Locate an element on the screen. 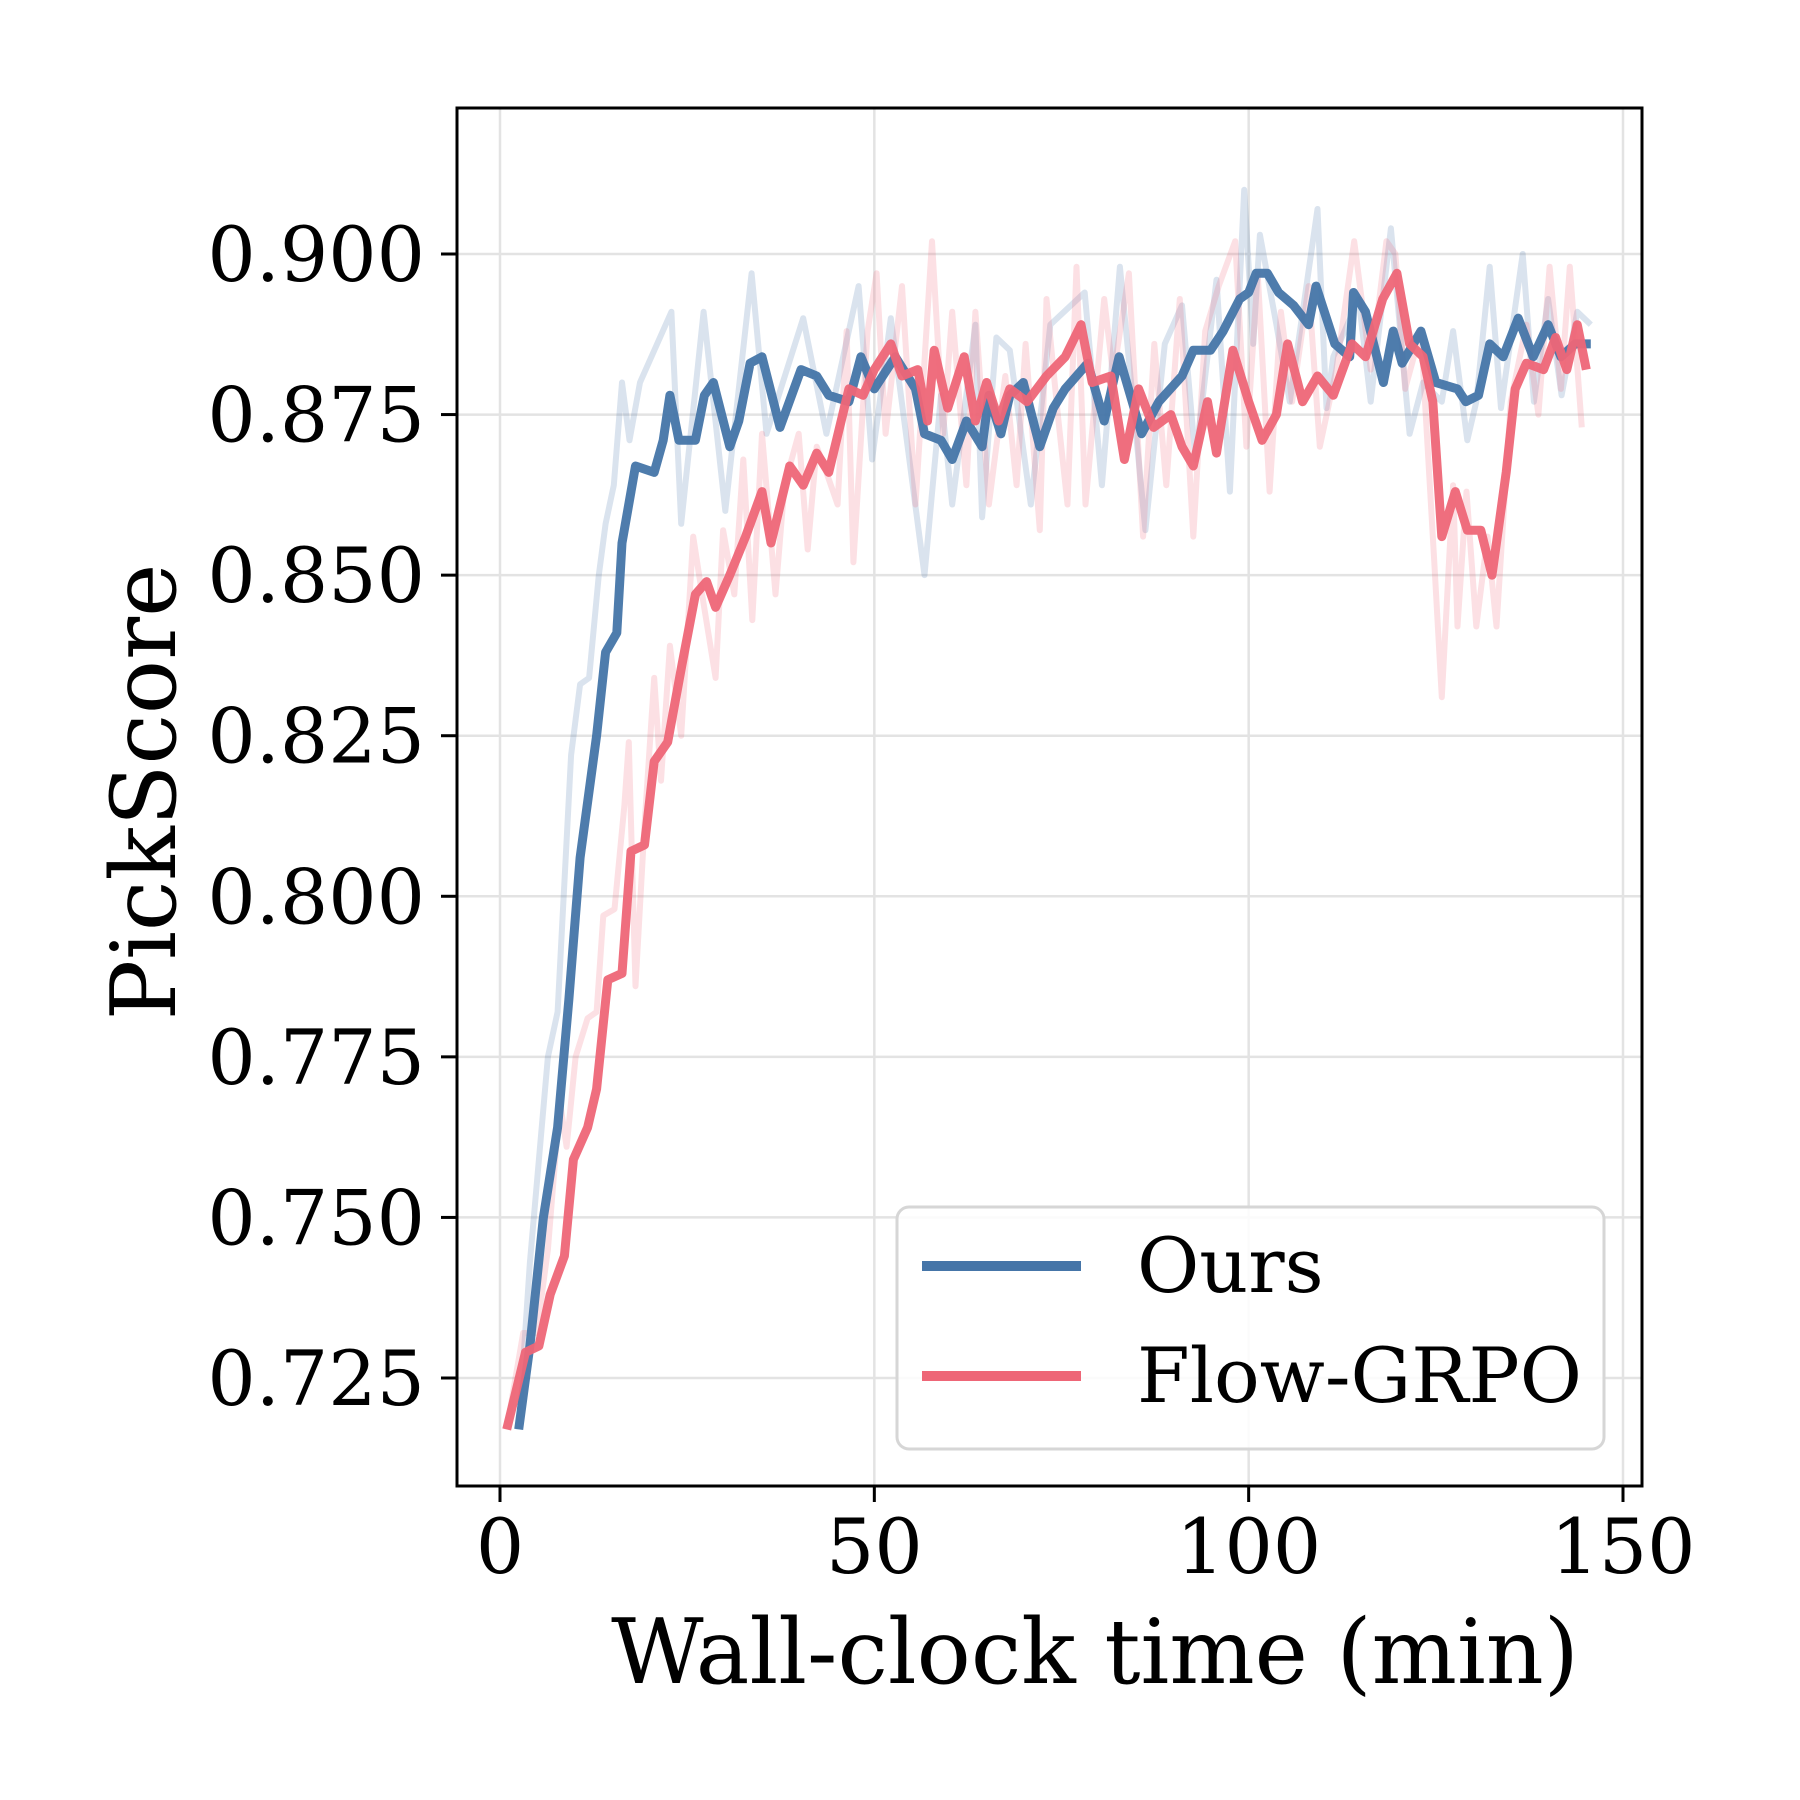 This screenshot has height=1800, width=1800. y-tick-label: 0.750 is located at coordinates (316, 1217).